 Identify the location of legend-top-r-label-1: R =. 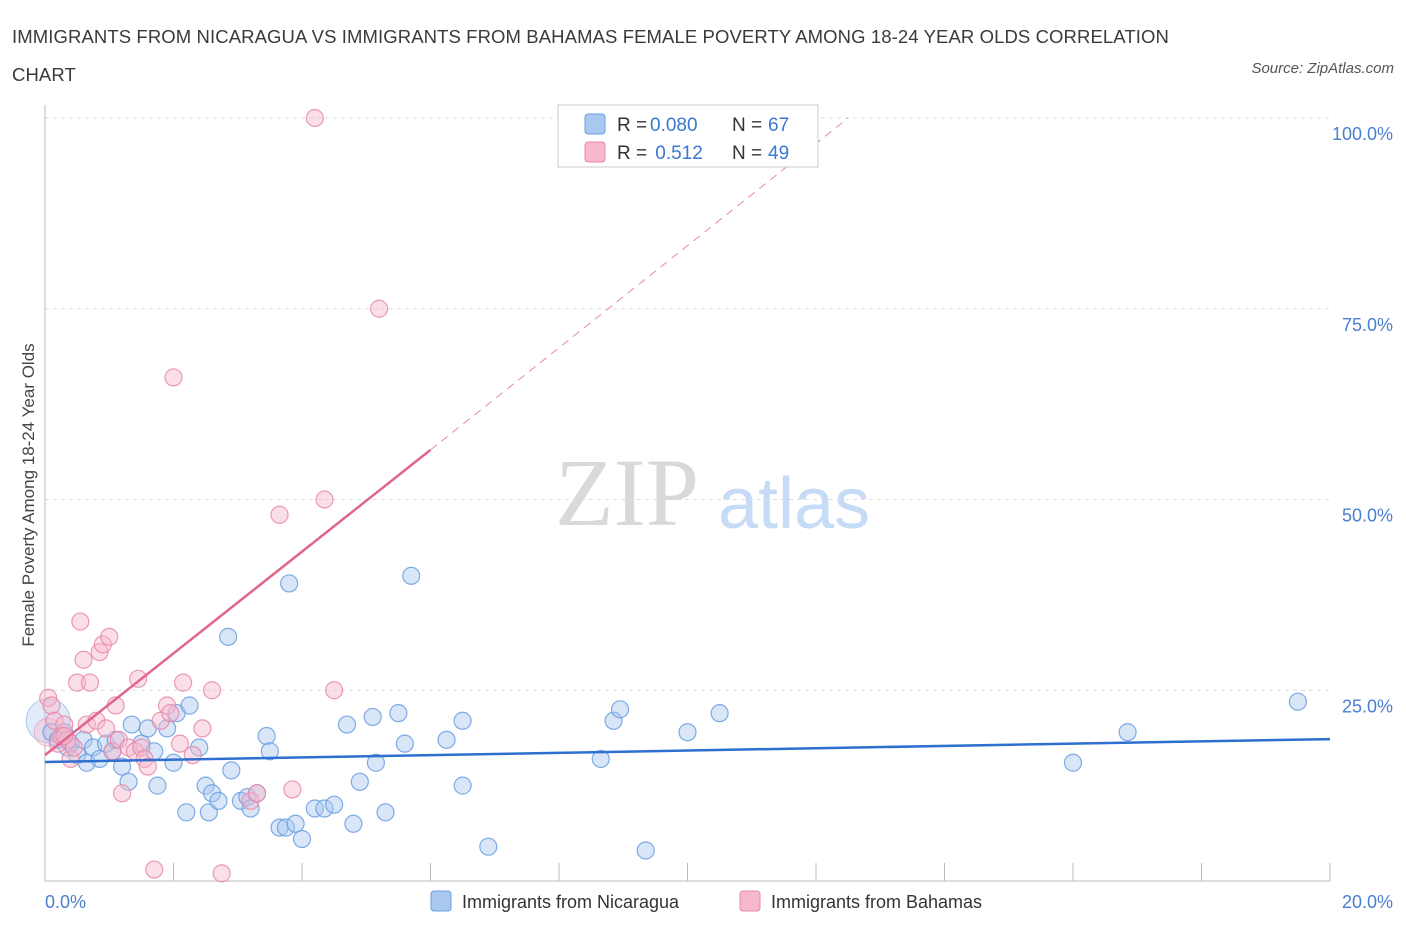
(632, 125).